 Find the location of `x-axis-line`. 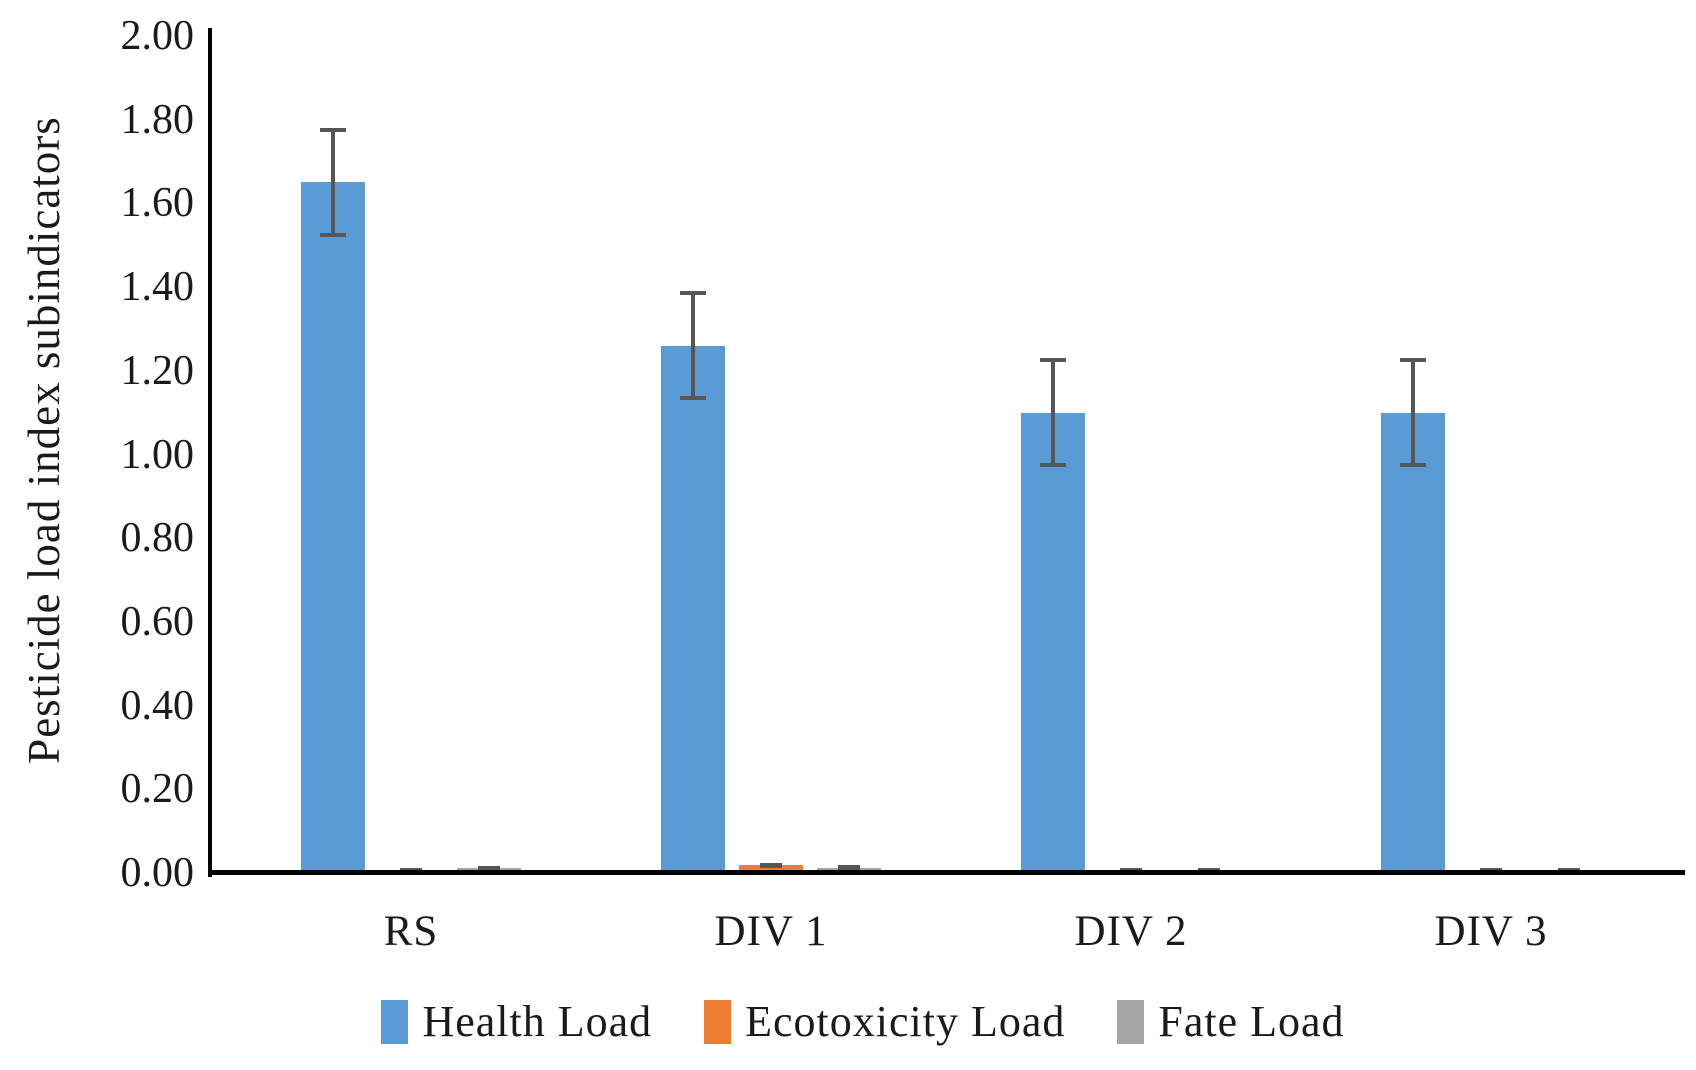

x-axis-line is located at coordinates (946, 872).